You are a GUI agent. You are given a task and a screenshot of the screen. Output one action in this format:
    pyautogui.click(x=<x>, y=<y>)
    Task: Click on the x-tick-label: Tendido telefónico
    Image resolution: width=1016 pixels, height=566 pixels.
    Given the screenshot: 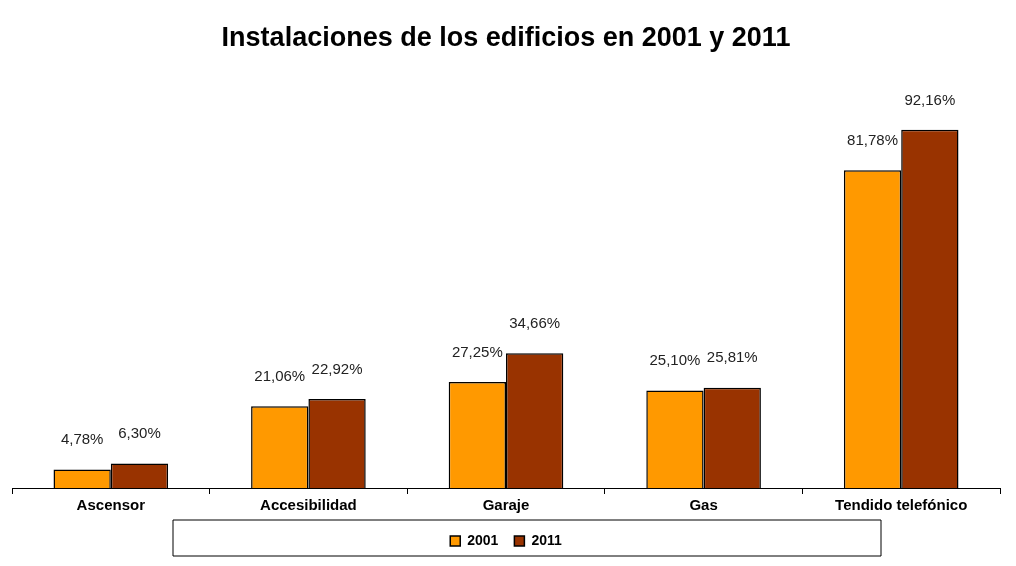 What is the action you would take?
    pyautogui.click(x=901, y=505)
    